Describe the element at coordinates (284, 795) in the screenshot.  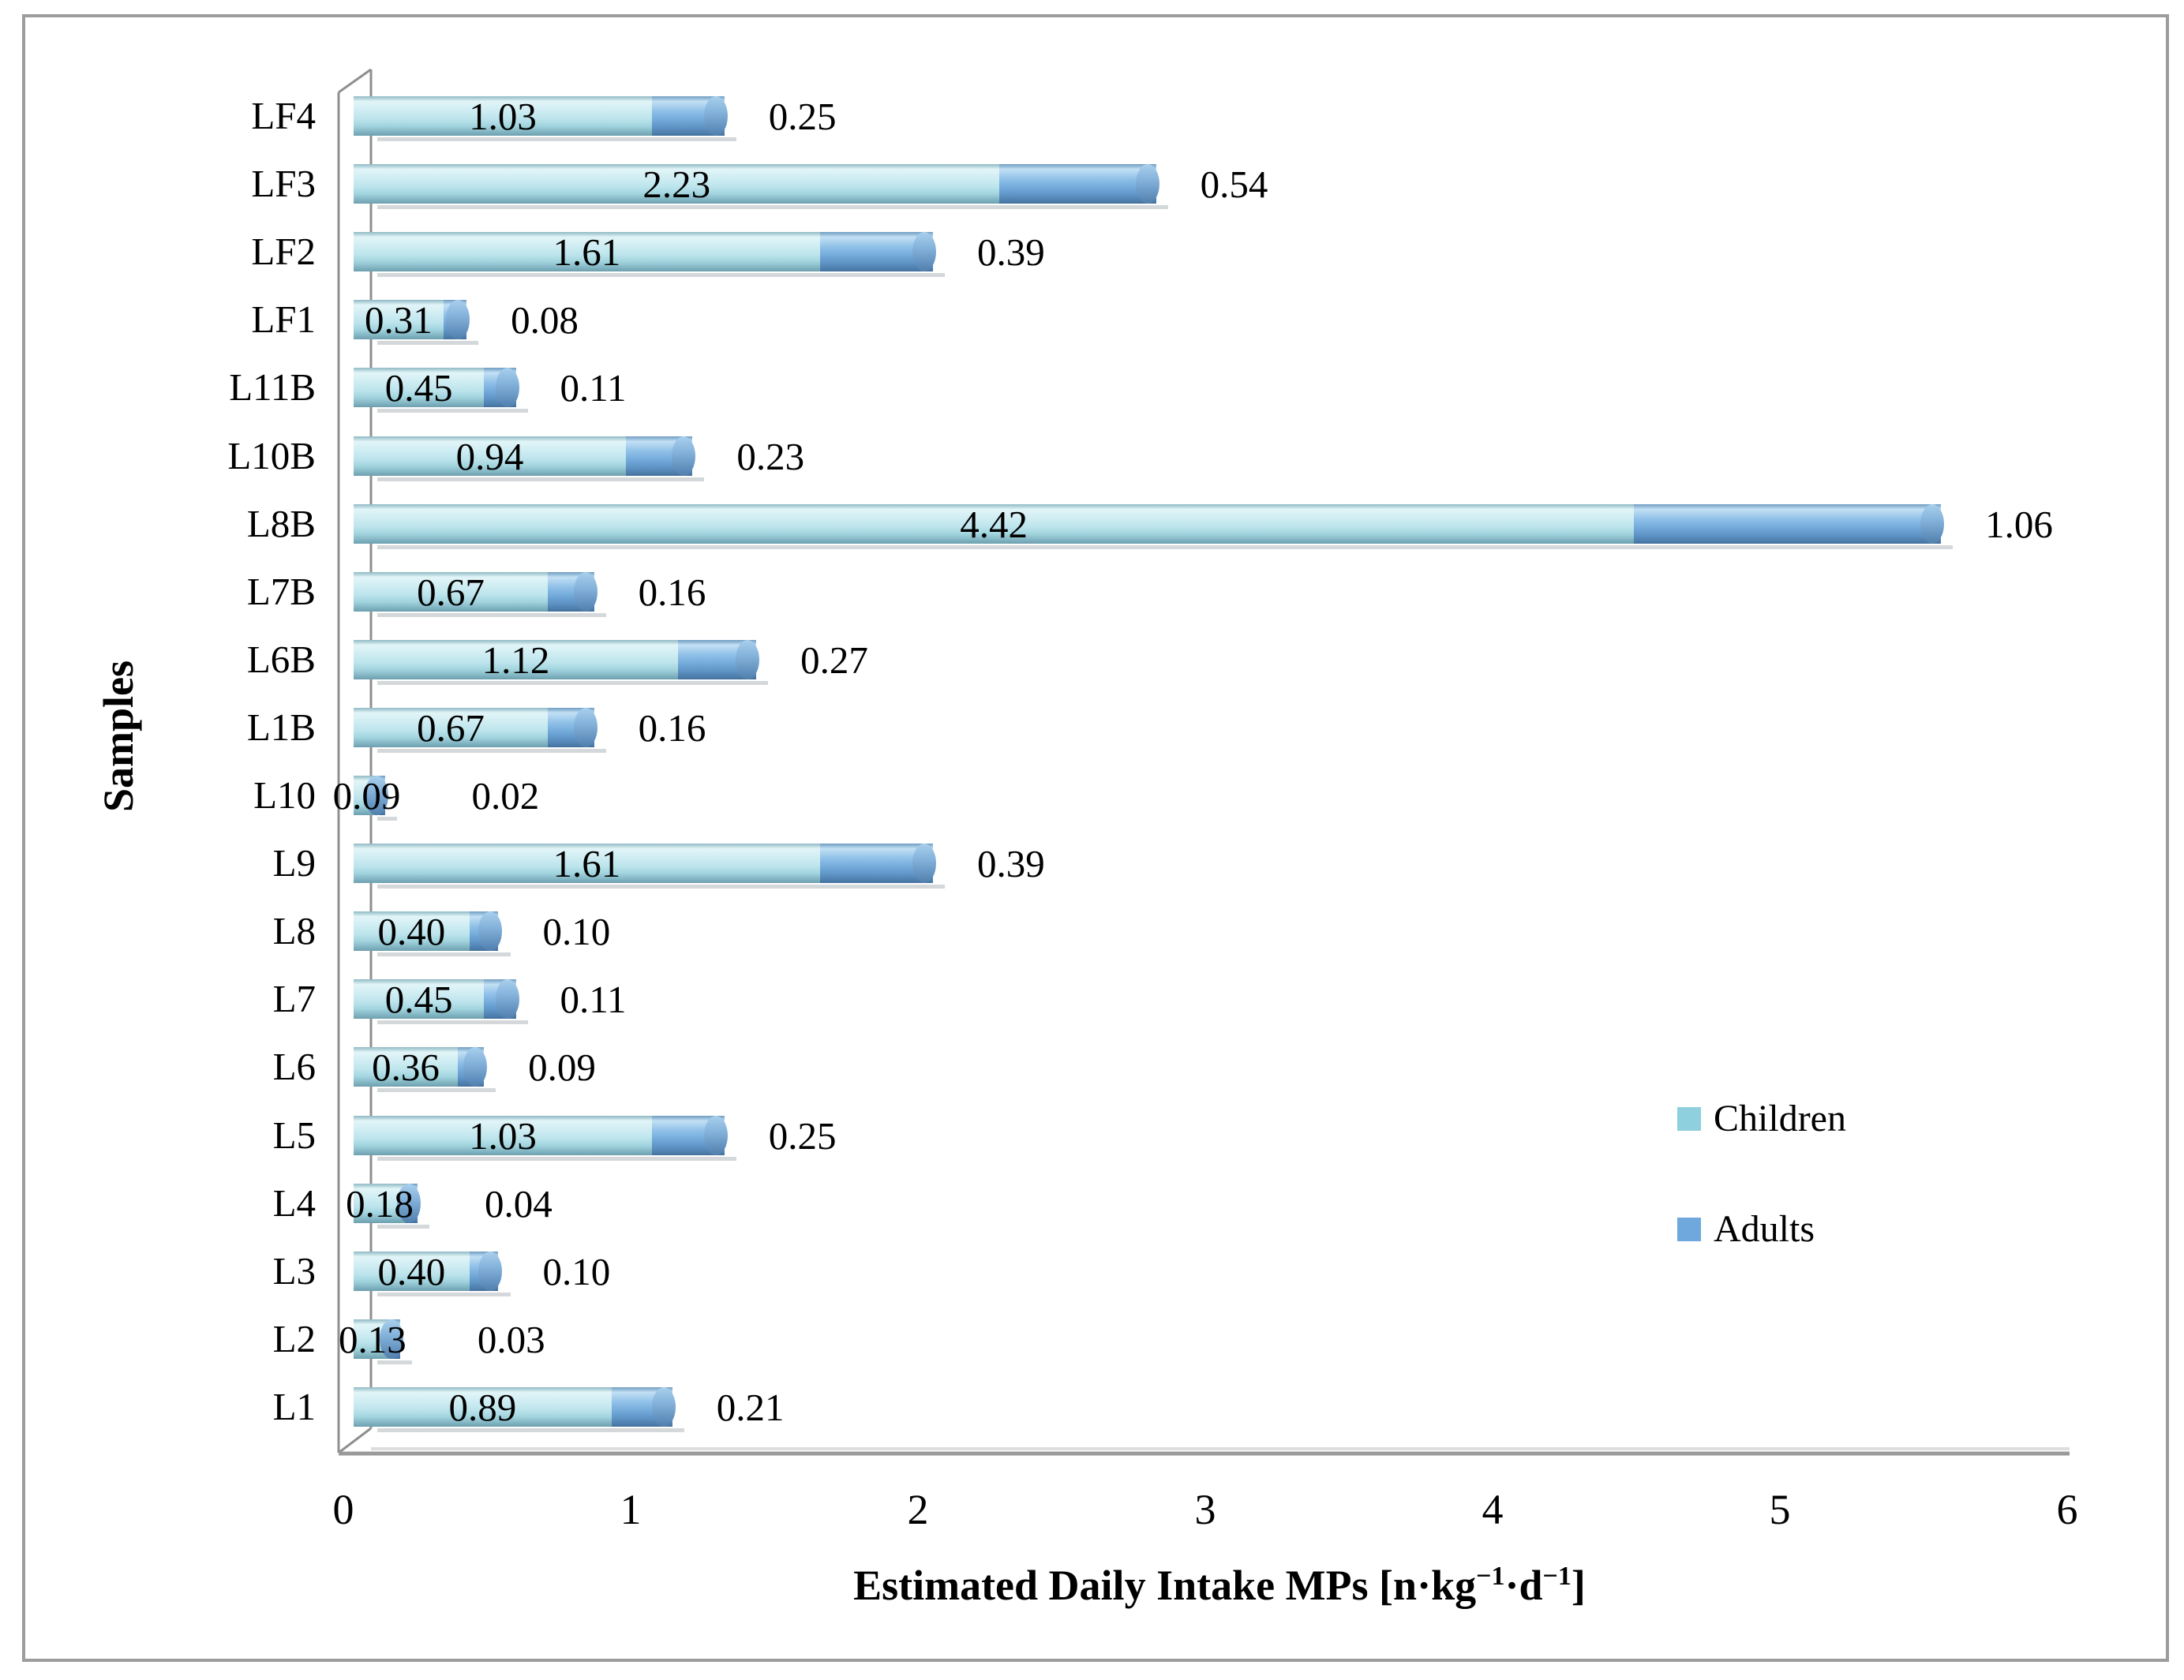
I see `y-axis-label: L10` at that location.